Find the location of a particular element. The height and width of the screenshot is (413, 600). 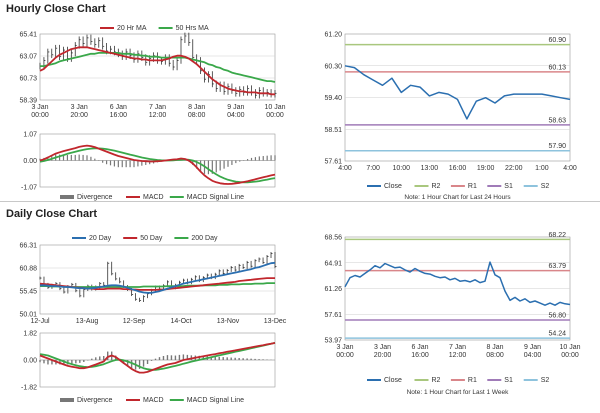

daily-price-x-tick-label: 13-Nov is located at coordinates (228, 321).